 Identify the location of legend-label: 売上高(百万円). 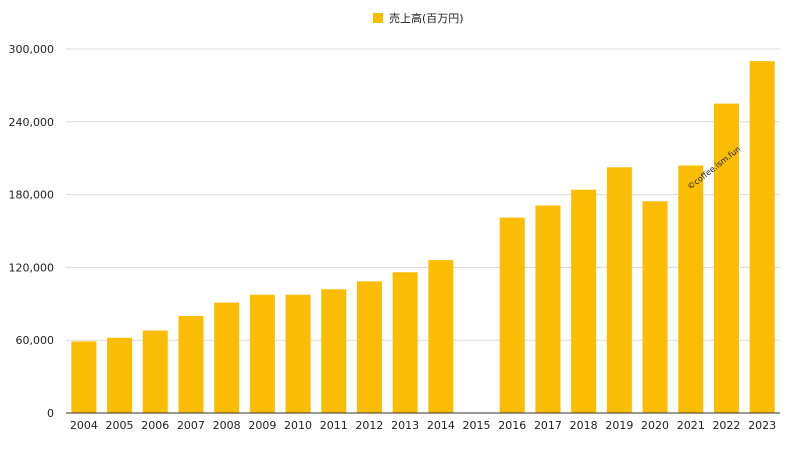
(426, 18).